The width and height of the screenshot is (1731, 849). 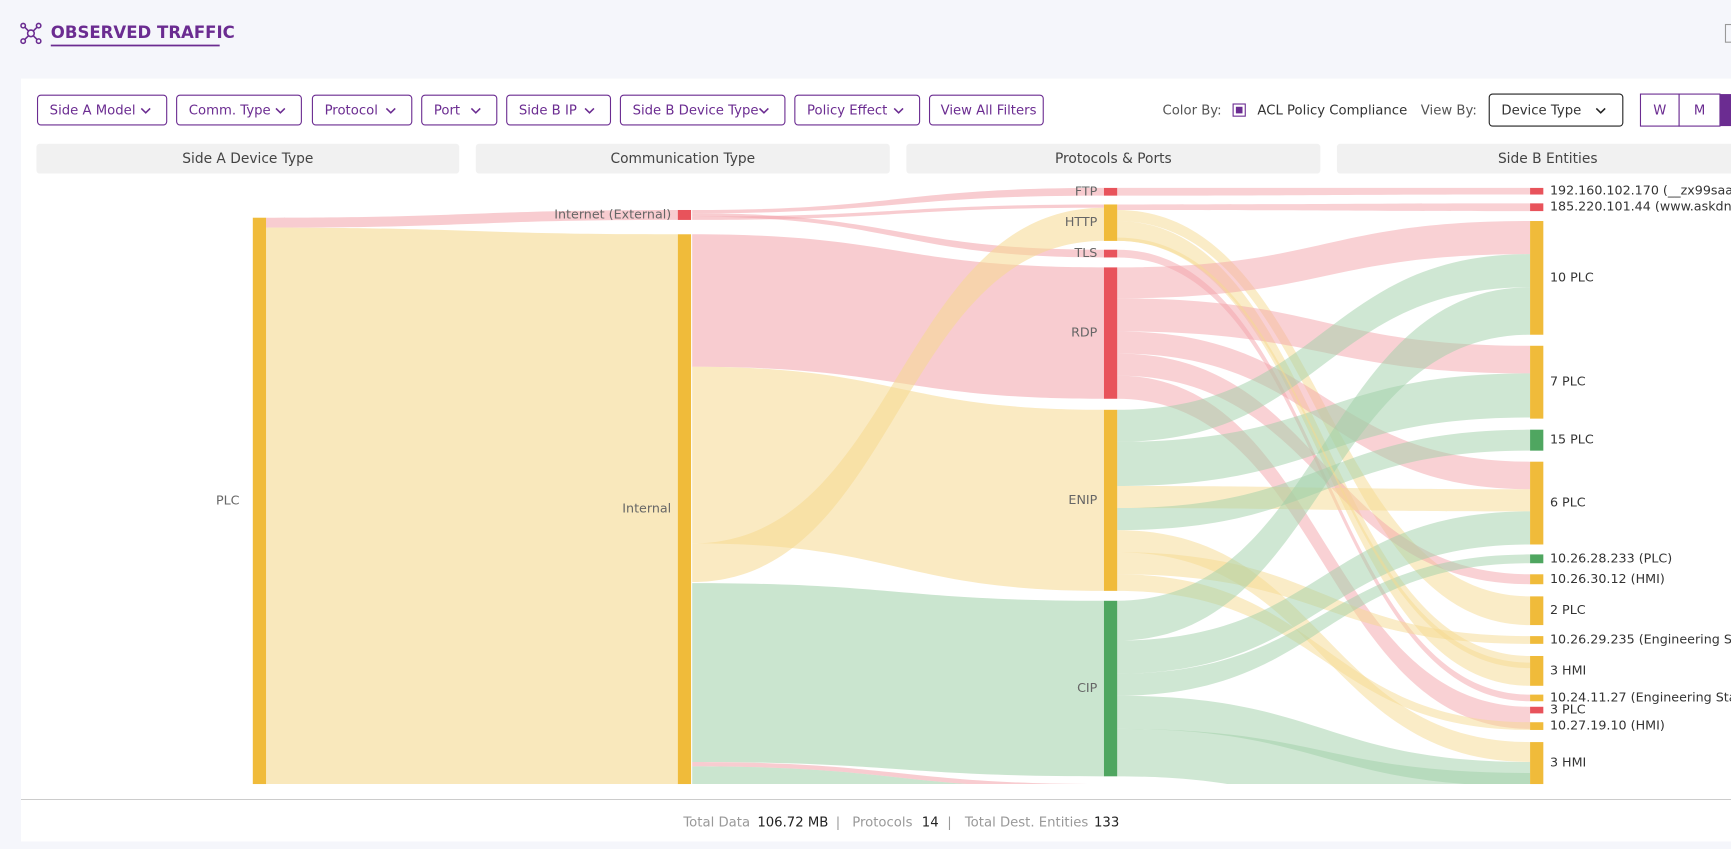 I want to click on view-all-button, so click(x=986, y=110).